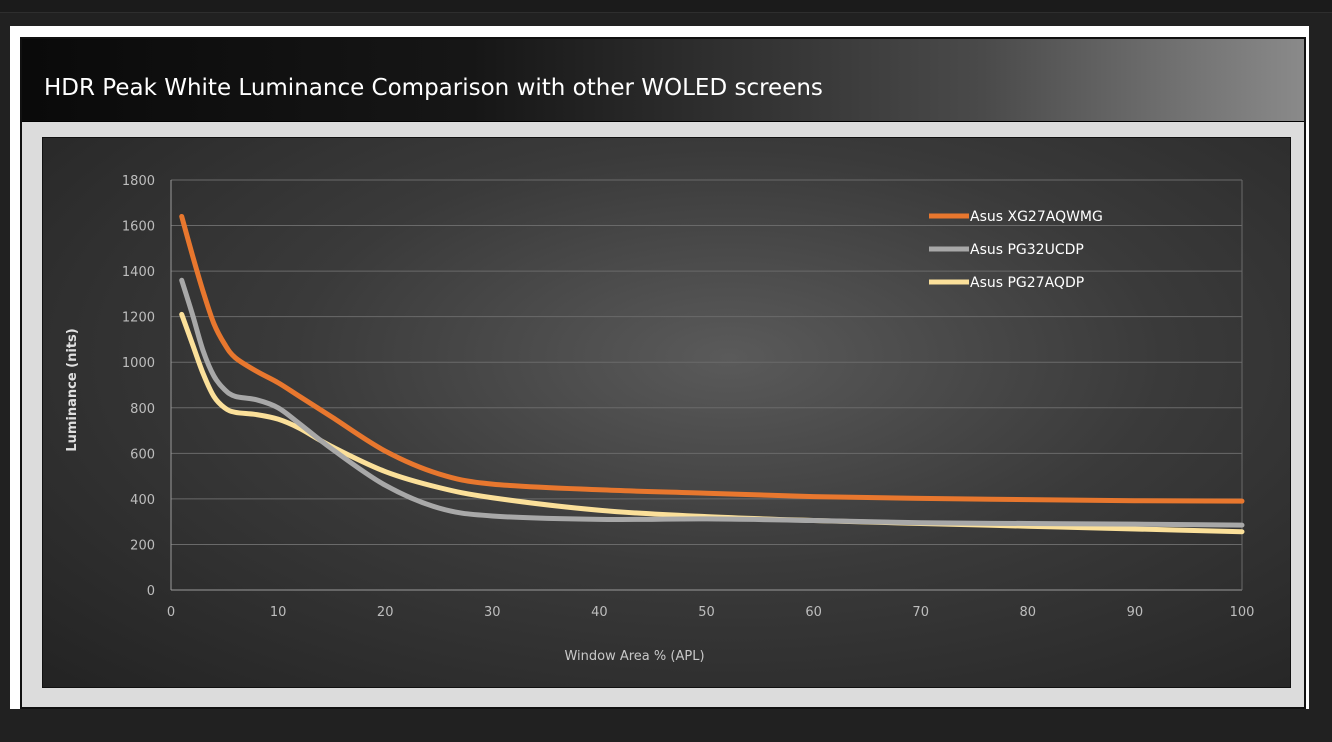  I want to click on y-tick-label: 400, so click(142, 500).